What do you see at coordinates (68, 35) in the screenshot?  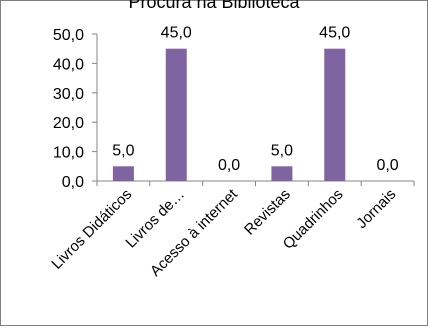 I see `y-tick-label: 50,0` at bounding box center [68, 35].